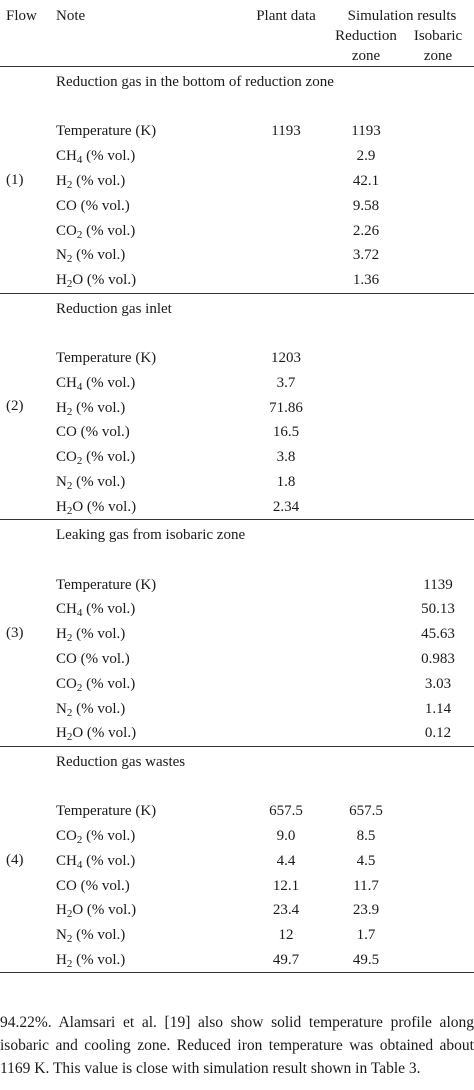 This screenshot has height=1090, width=474. I want to click on reduction-zone-value: 4.5, so click(366, 860).